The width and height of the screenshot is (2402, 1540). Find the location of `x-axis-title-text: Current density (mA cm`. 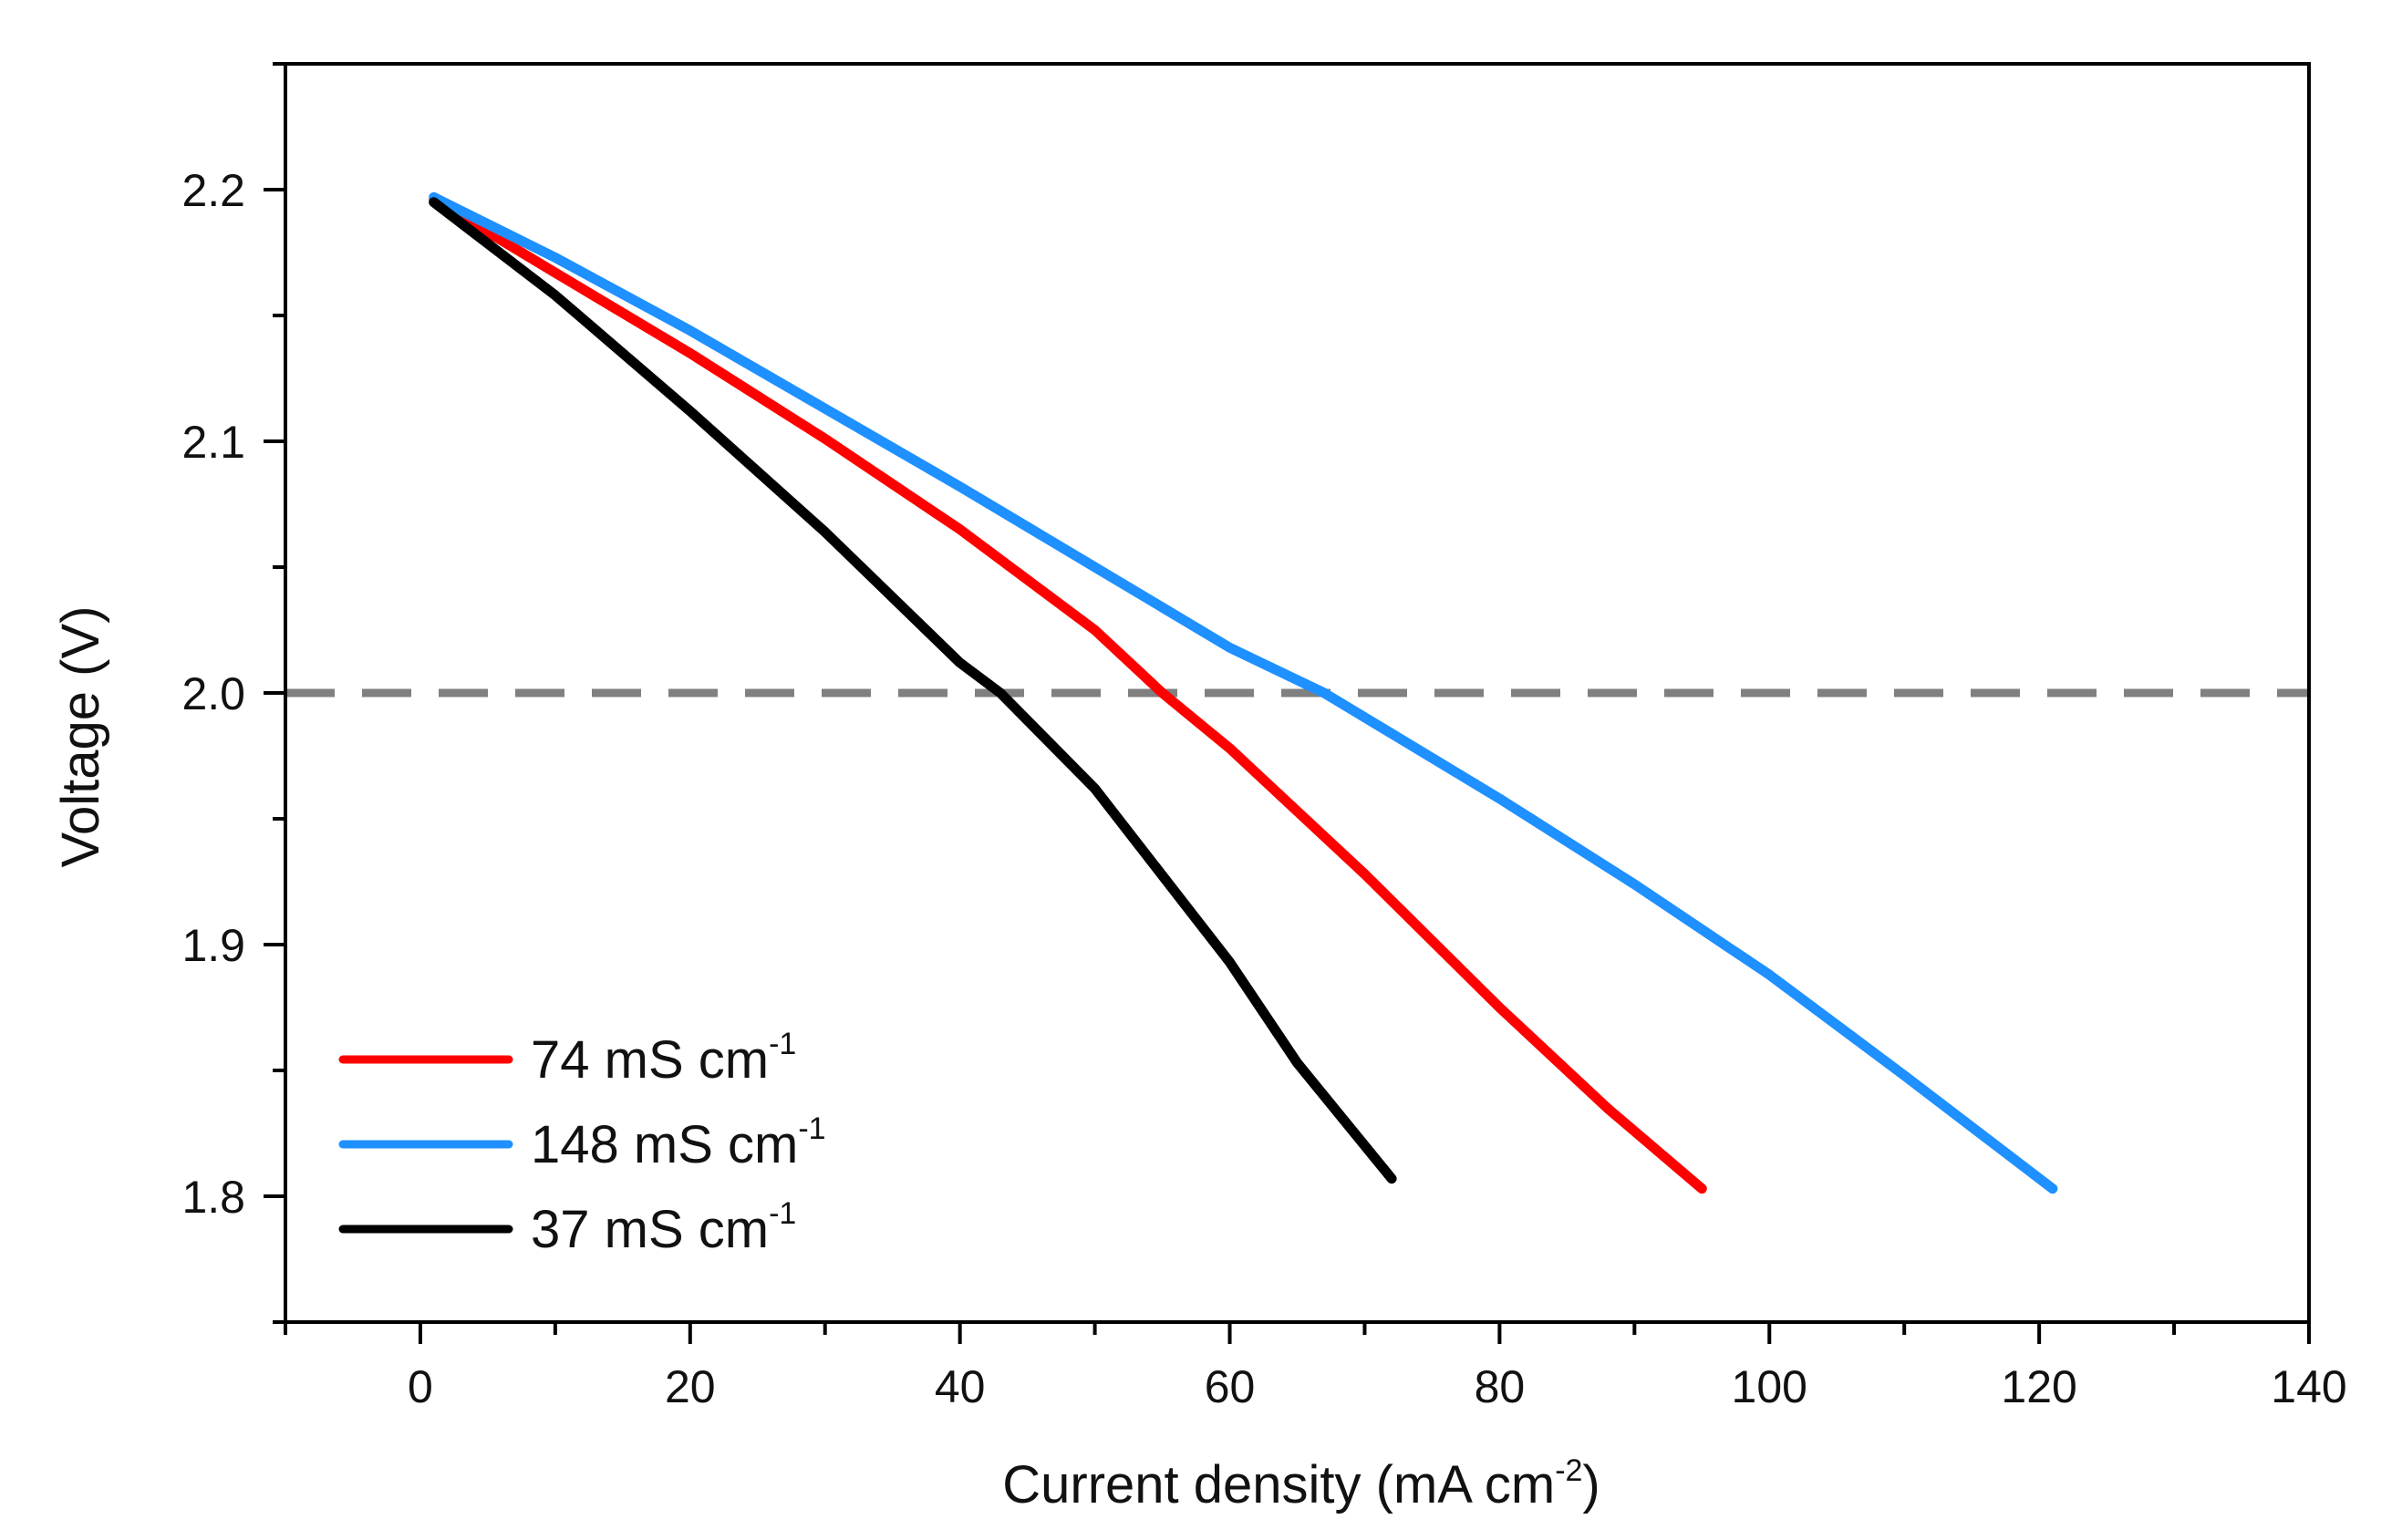

x-axis-title-text: Current density (mA cm is located at coordinates (1278, 1484).